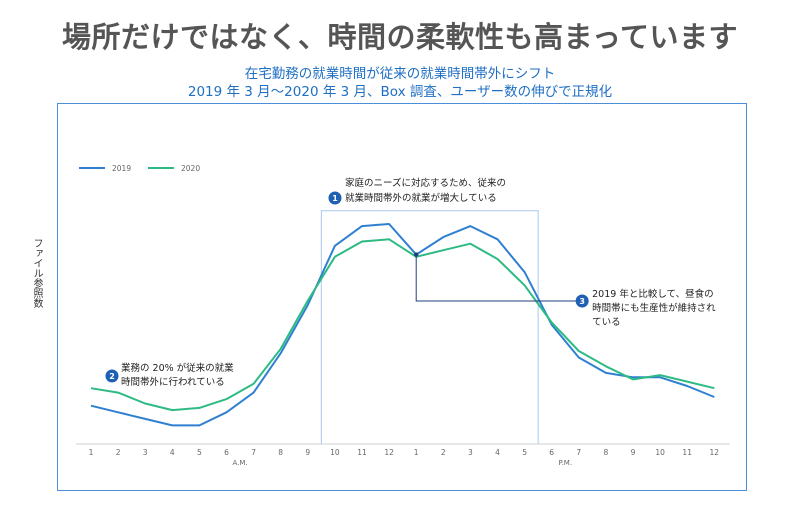 This screenshot has width=800, height=506. Describe the element at coordinates (239, 463) in the screenshot. I see `period-label: A.M.` at that location.